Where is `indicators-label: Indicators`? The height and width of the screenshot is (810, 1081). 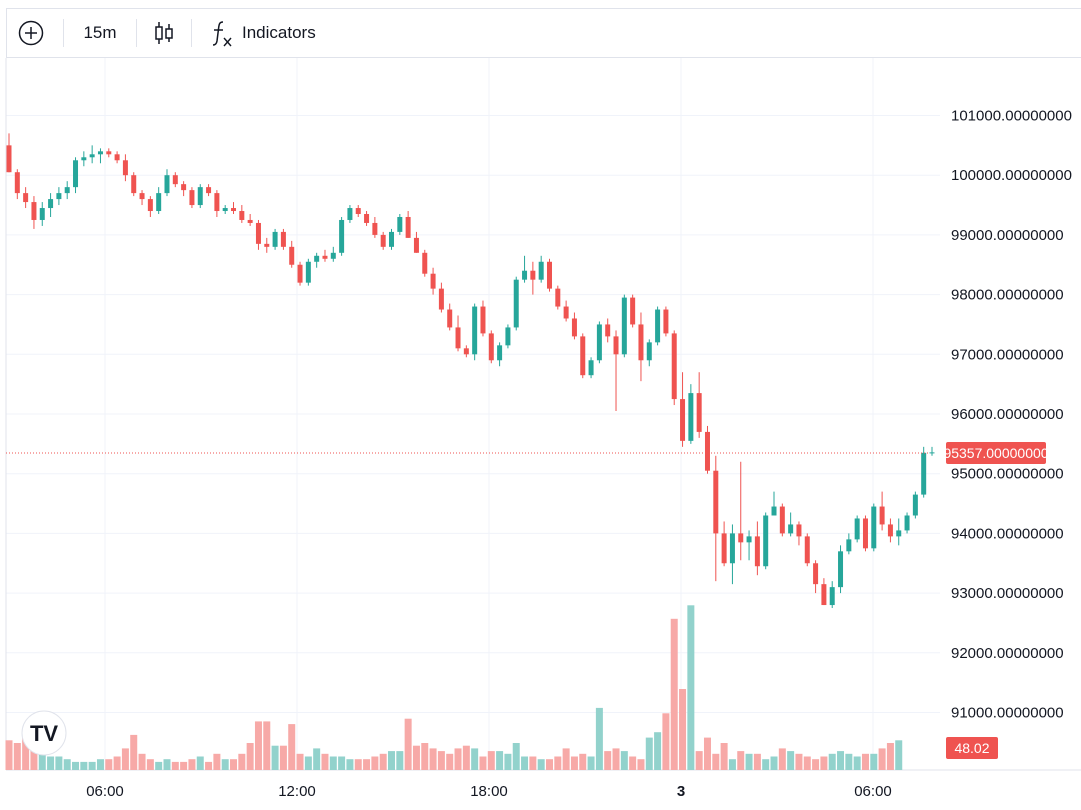 indicators-label: Indicators is located at coordinates (279, 32).